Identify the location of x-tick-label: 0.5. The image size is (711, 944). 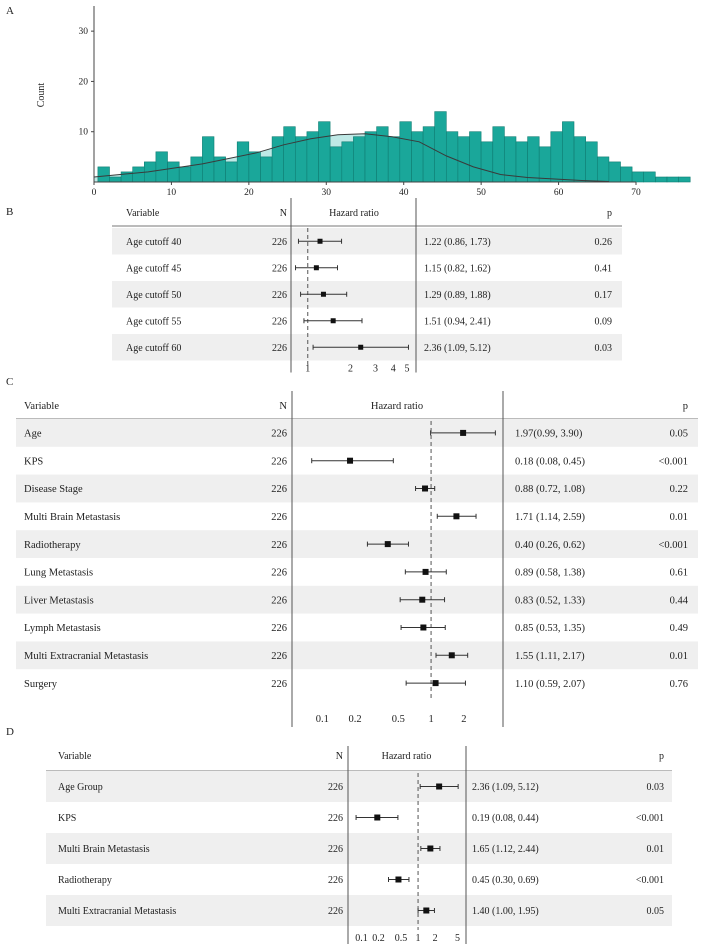
(398, 719).